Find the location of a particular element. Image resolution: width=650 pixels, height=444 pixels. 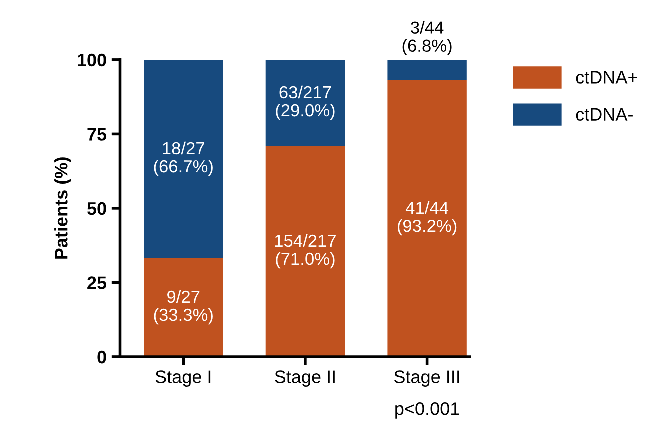

x-tick-label: Stage II is located at coordinates (305, 378).